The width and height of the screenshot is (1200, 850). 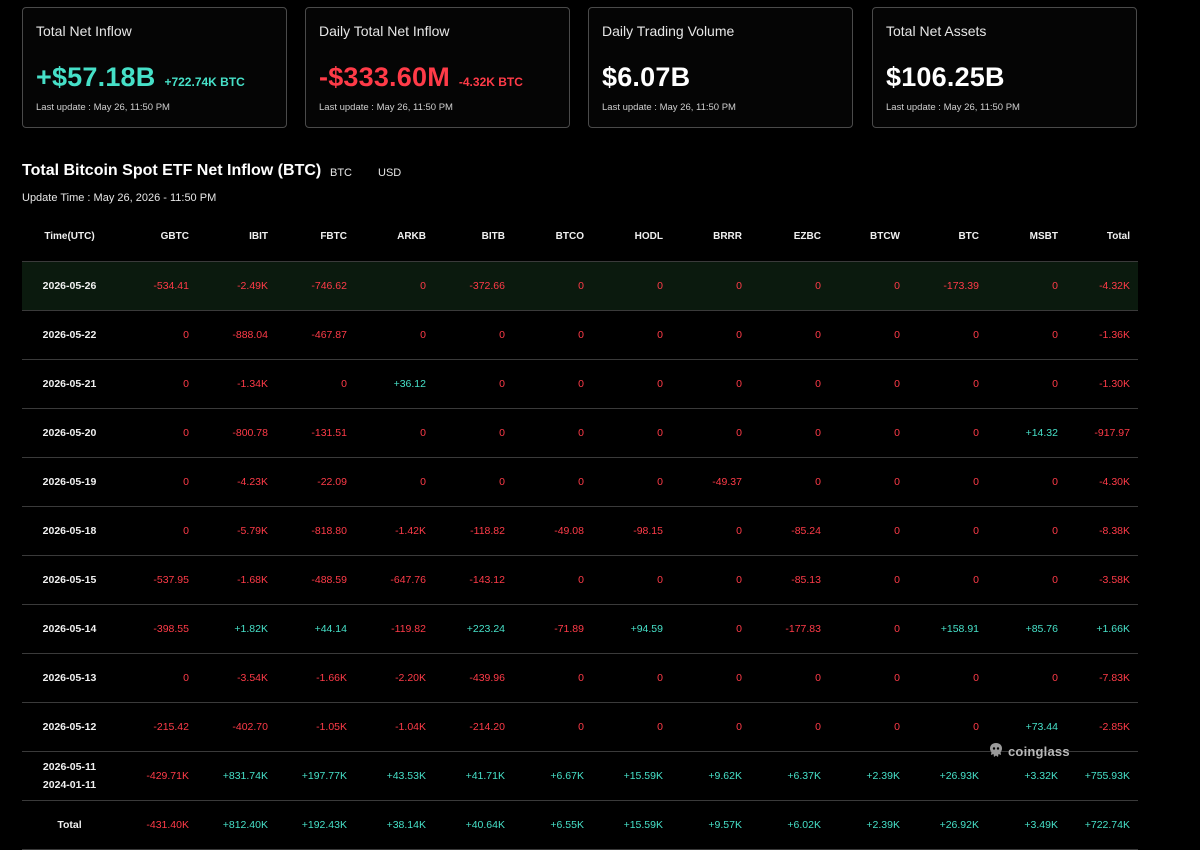 I want to click on coinglass-watermark: coinglass, so click(x=1029, y=751).